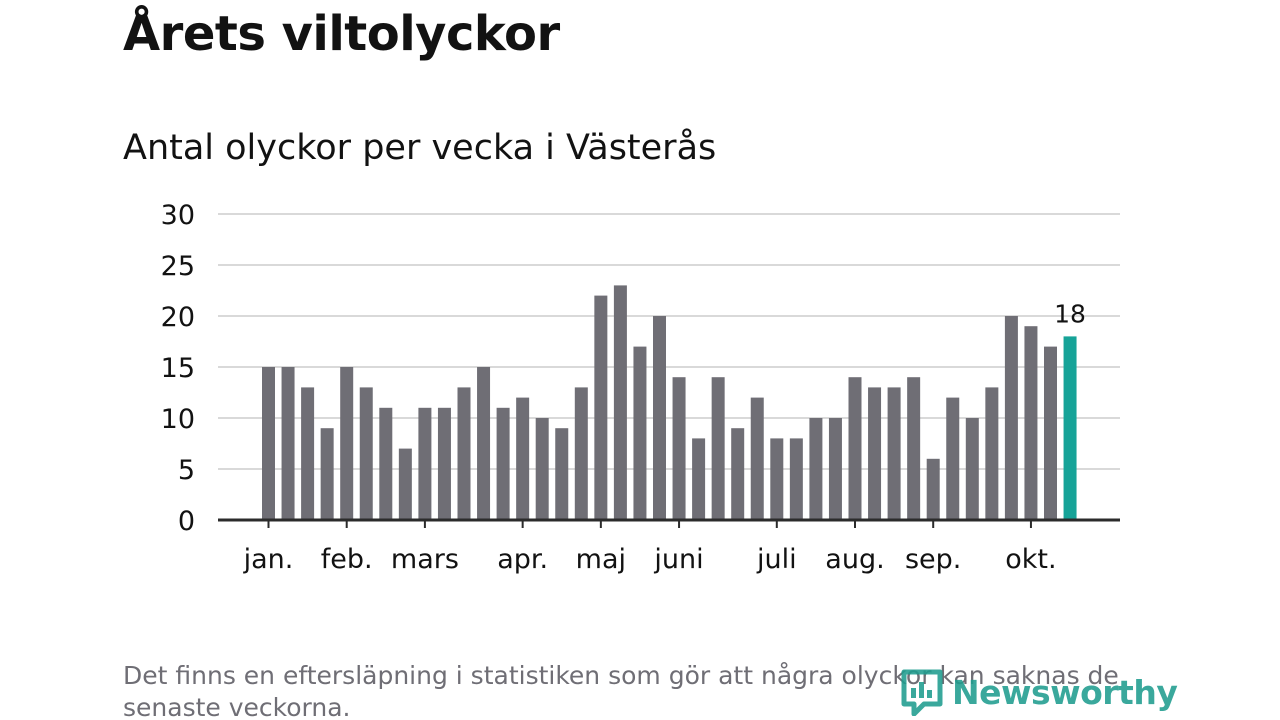 The width and height of the screenshot is (1280, 720). What do you see at coordinates (601, 559) in the screenshot?
I see `x-tick-label: maj` at bounding box center [601, 559].